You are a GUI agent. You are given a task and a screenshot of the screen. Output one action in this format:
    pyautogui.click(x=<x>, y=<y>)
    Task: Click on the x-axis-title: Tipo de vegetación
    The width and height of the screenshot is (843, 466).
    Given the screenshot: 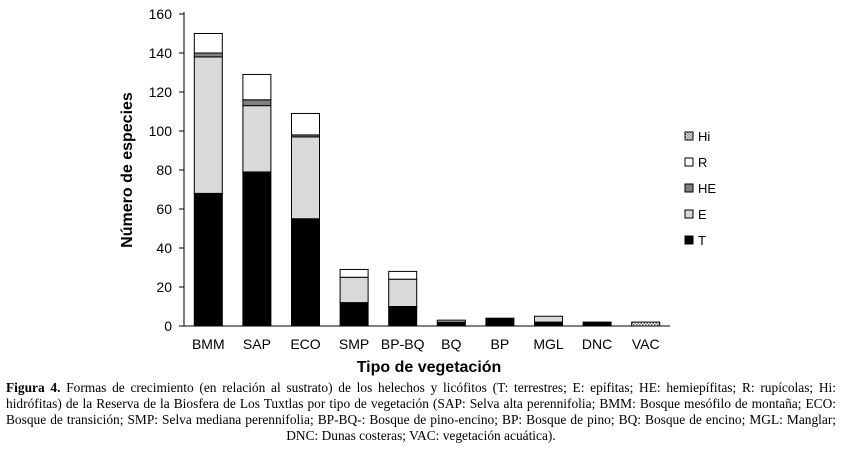 What is the action you would take?
    pyautogui.click(x=429, y=367)
    